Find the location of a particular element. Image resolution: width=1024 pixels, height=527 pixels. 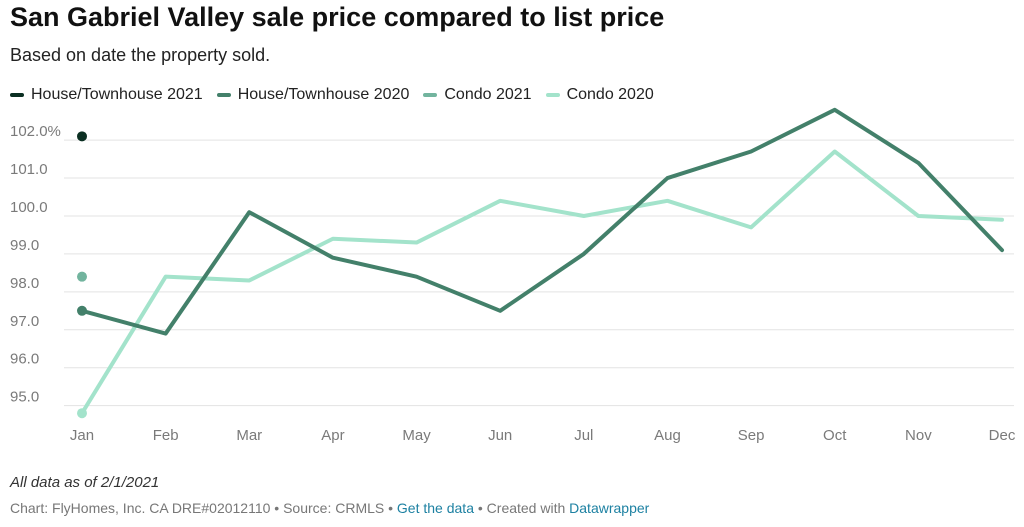

legend-item-condo-2021: Condo 2021 is located at coordinates (477, 95).